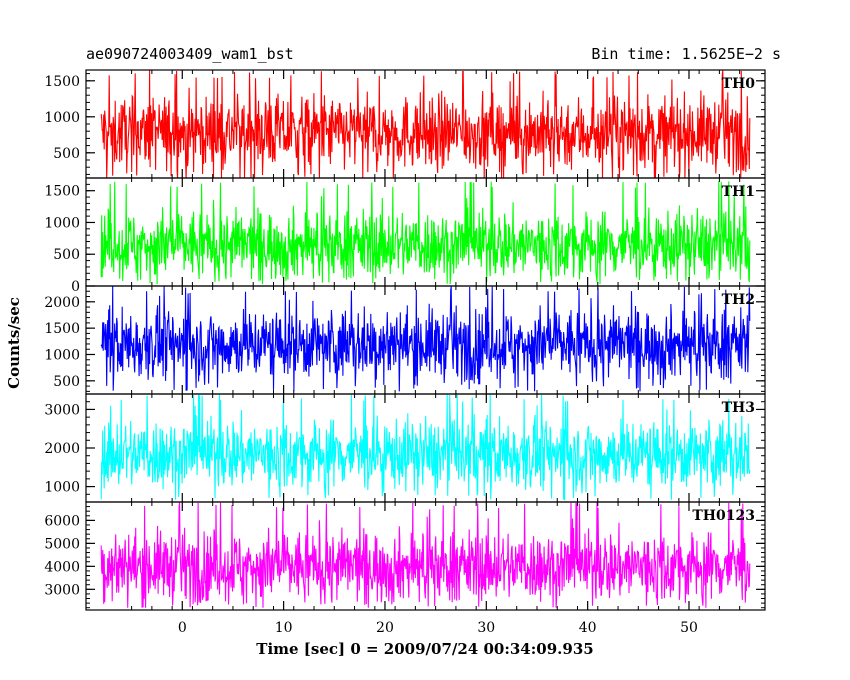 The height and width of the screenshot is (680, 850). What do you see at coordinates (62, 521) in the screenshot?
I see `y-tick-label: 6000` at bounding box center [62, 521].